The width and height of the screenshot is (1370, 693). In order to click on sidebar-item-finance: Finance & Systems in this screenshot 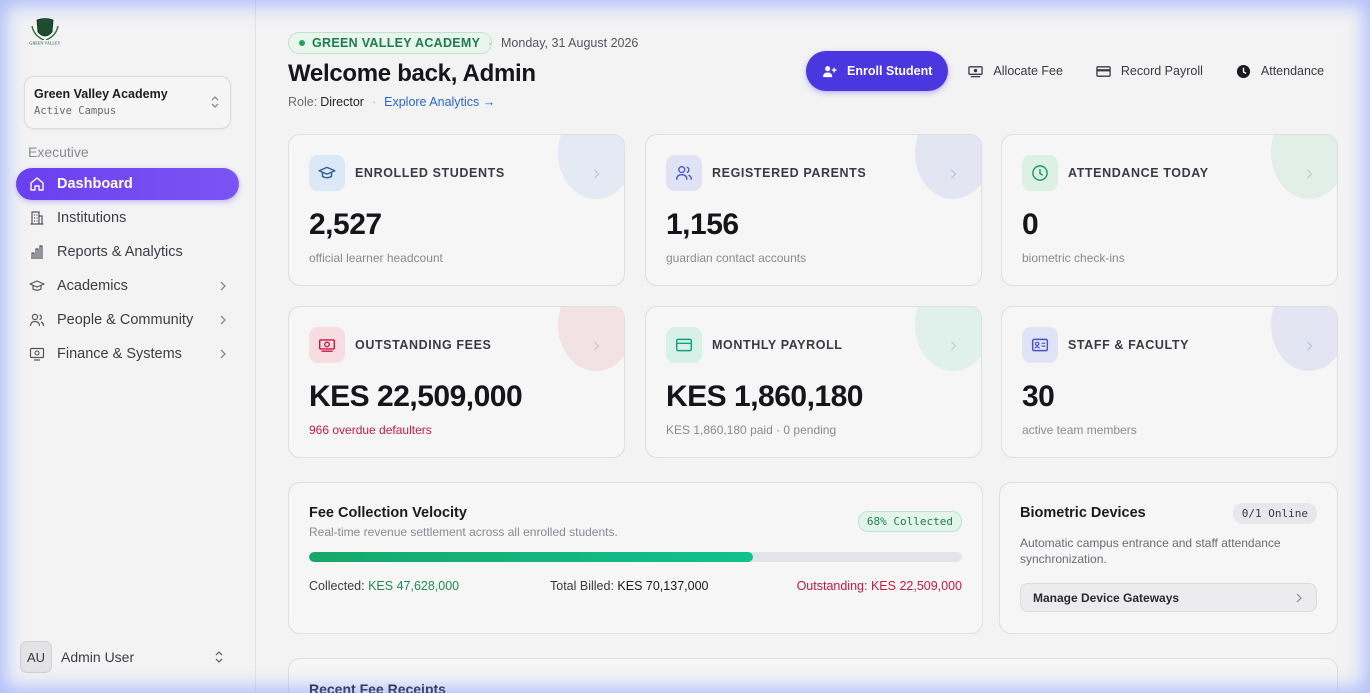, I will do `click(127, 354)`.